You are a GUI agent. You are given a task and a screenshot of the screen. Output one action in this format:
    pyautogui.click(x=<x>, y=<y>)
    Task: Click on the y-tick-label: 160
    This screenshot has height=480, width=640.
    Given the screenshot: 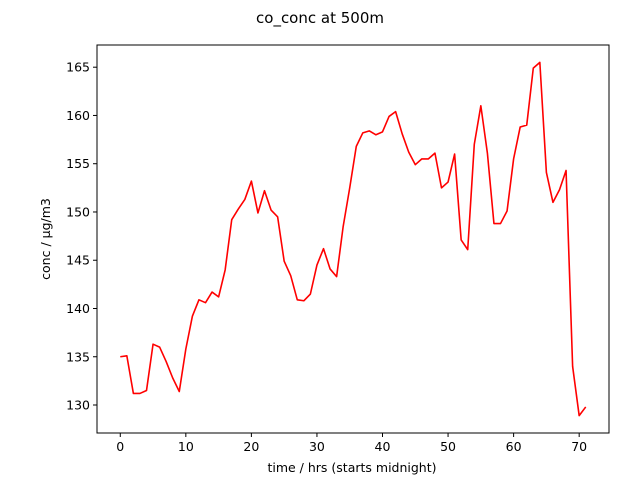 What is the action you would take?
    pyautogui.click(x=78, y=115)
    